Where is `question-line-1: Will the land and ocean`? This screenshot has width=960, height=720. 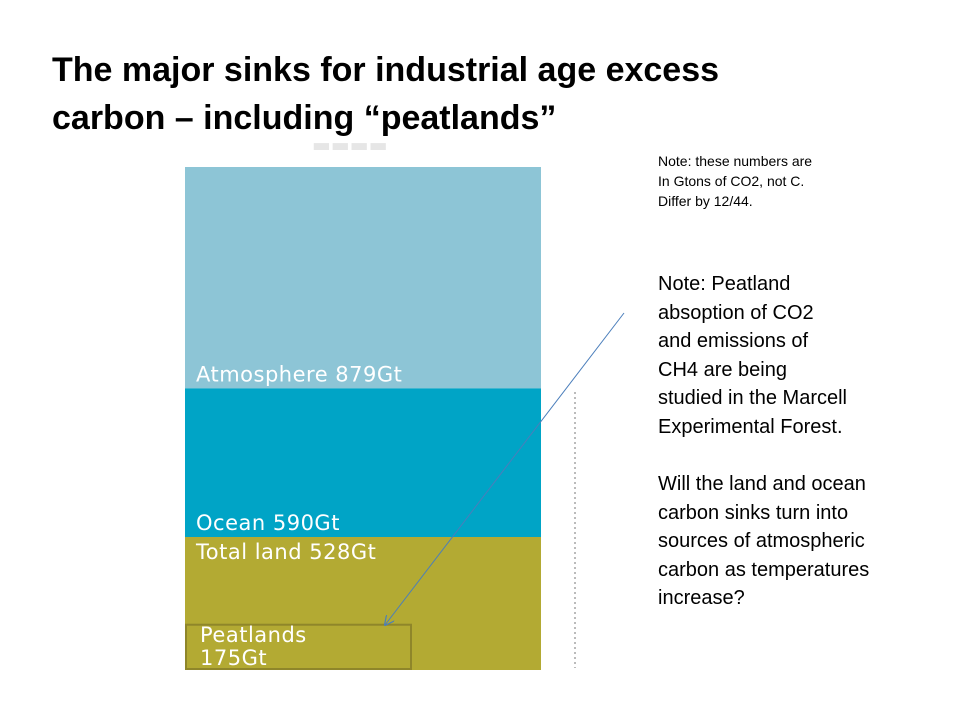
question-line-1: Will the land and ocean is located at coordinates (762, 484).